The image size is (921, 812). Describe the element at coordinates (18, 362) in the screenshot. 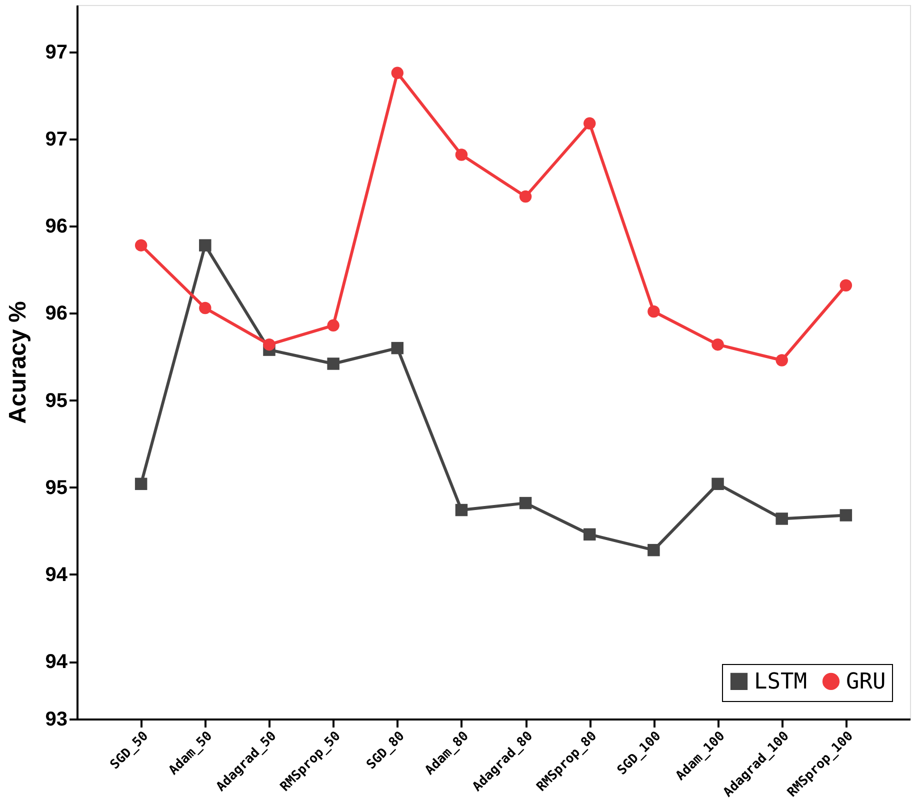

I see `y-axis-title: Acuracy %` at that location.